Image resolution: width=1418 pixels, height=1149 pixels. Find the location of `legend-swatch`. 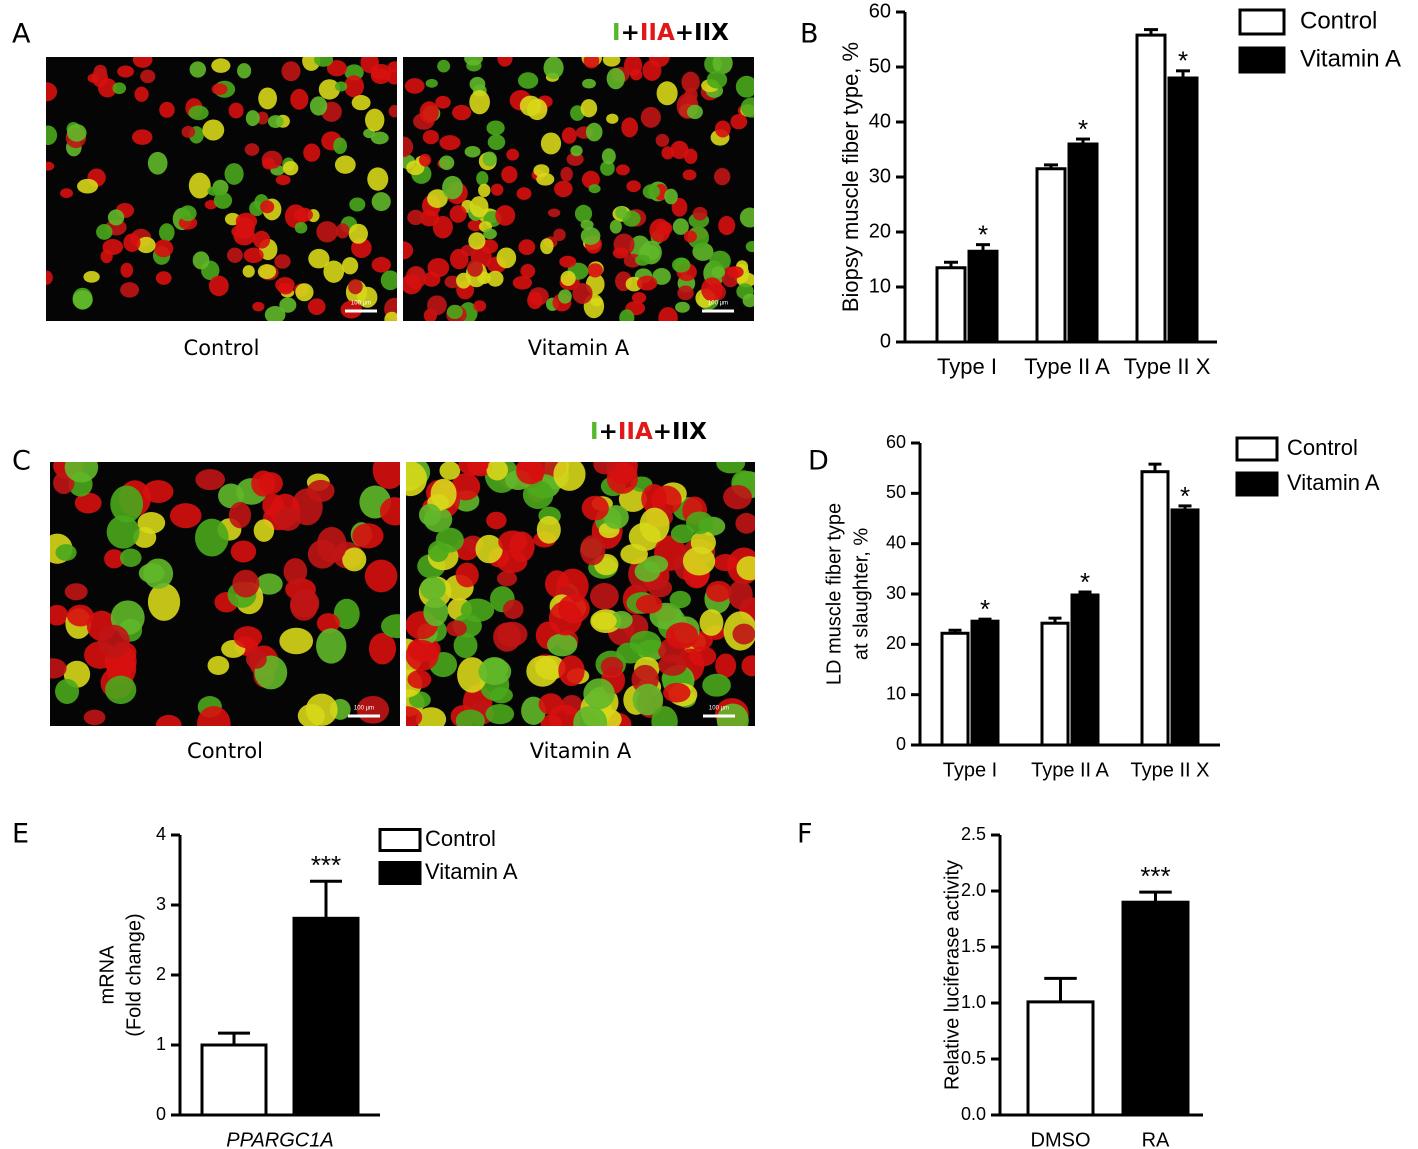

legend-swatch is located at coordinates (400, 873).